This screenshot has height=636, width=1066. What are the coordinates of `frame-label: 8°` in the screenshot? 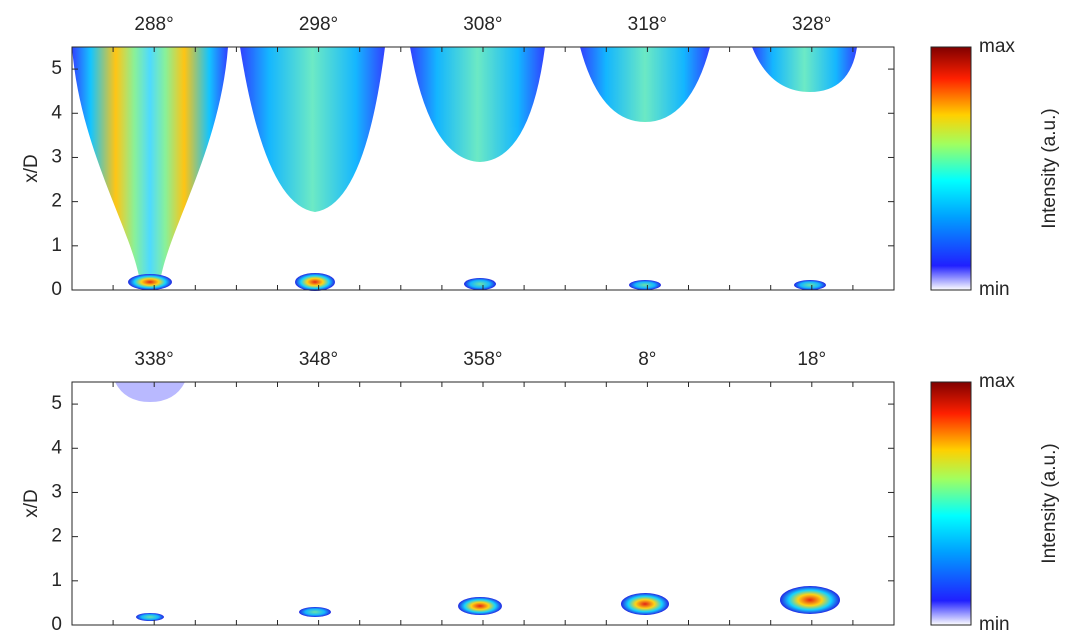 It's located at (647, 359).